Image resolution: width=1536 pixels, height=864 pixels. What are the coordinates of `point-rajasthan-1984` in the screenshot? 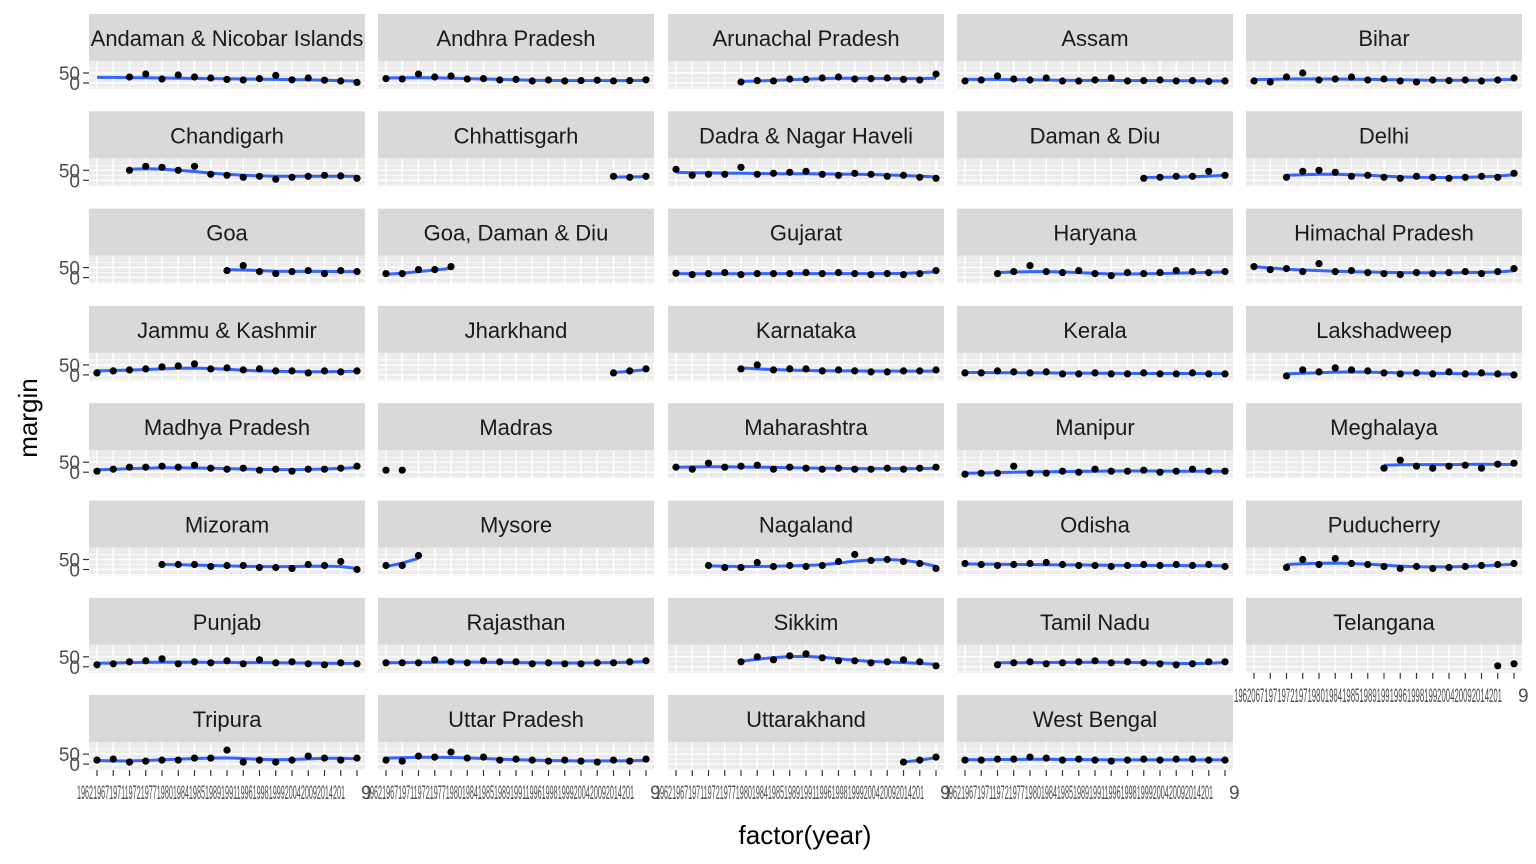 It's located at (483, 661).